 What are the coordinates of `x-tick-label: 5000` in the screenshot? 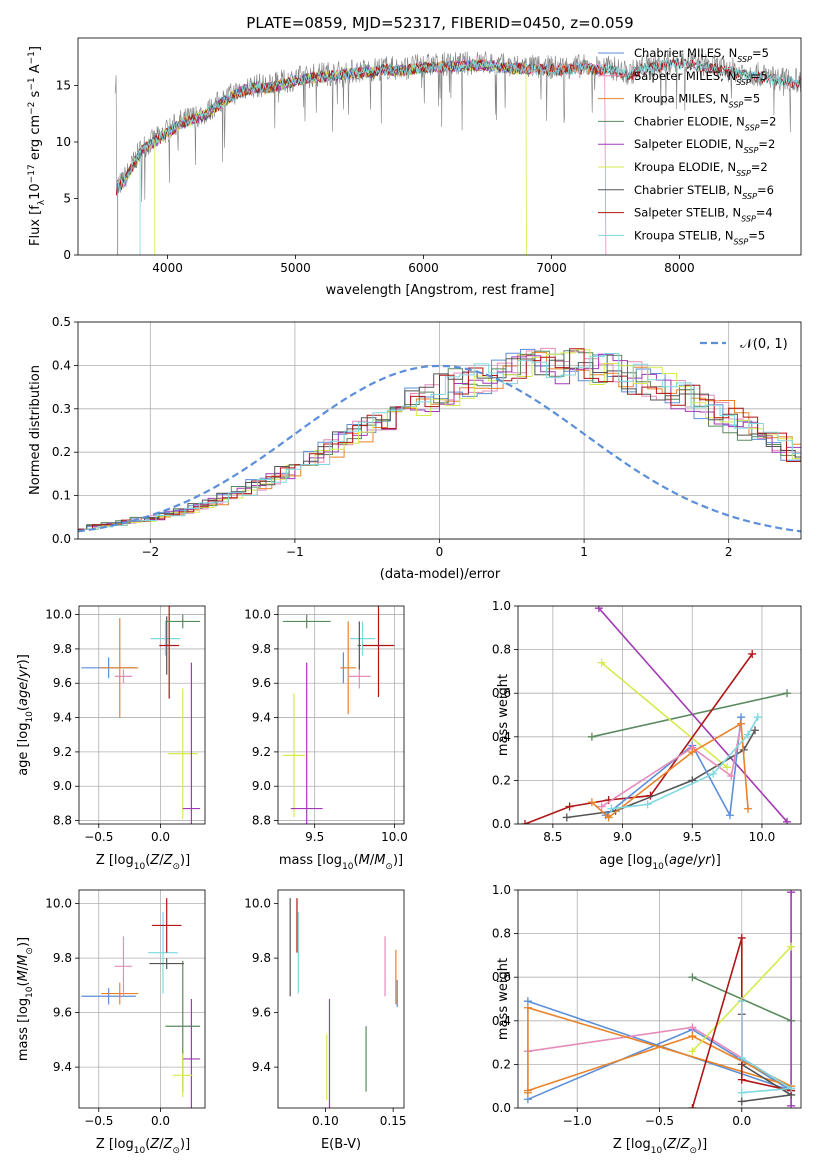 It's located at (295, 268).